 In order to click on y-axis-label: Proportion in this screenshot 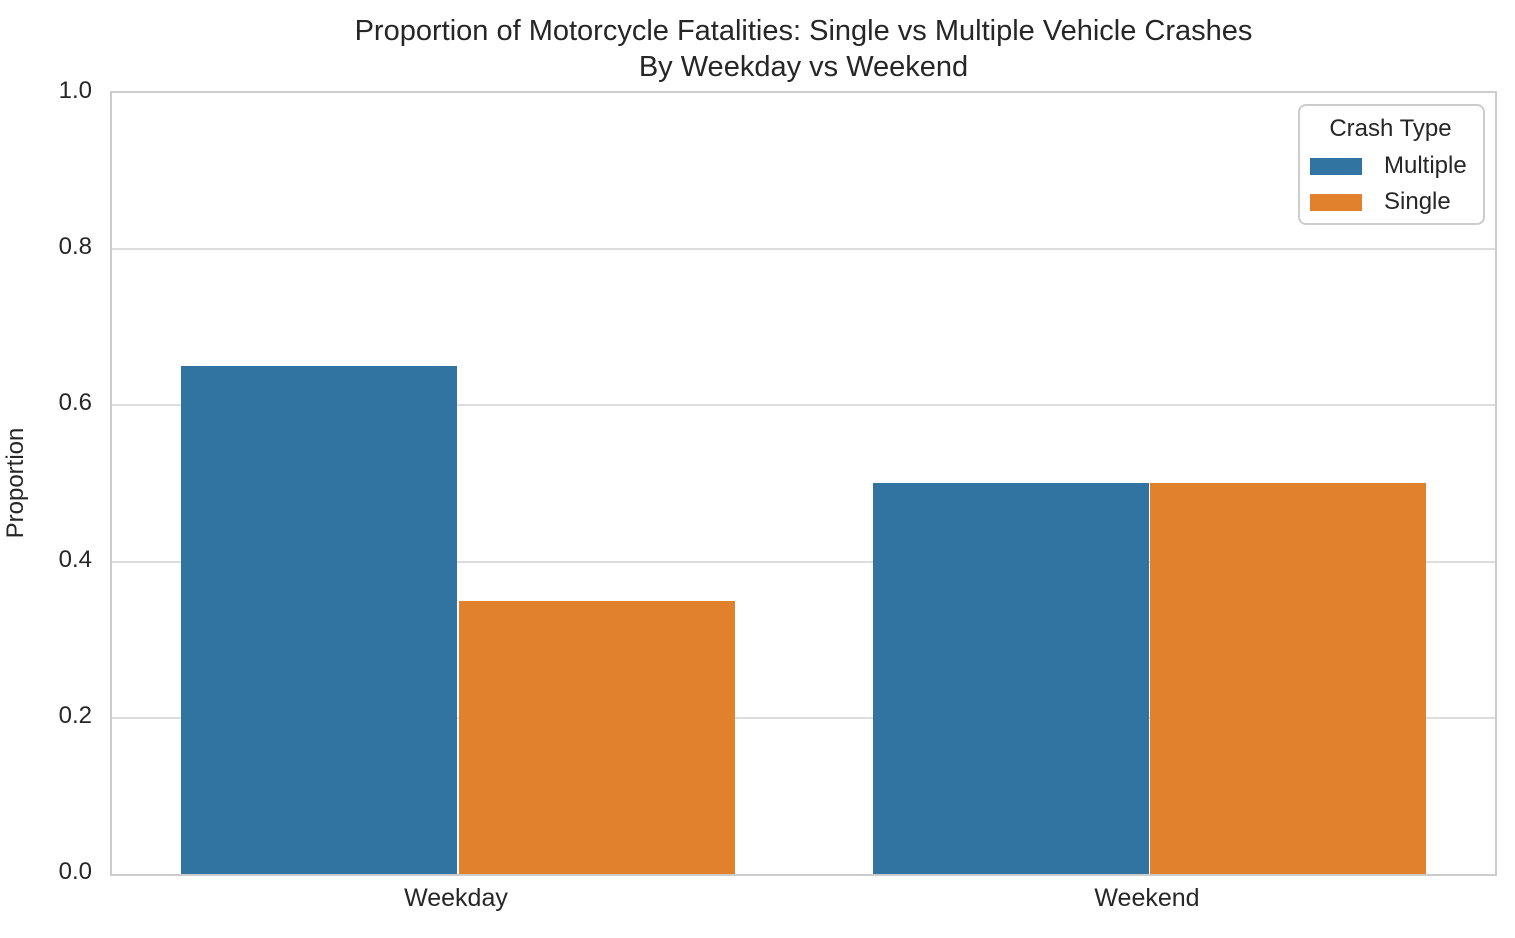, I will do `click(15, 483)`.